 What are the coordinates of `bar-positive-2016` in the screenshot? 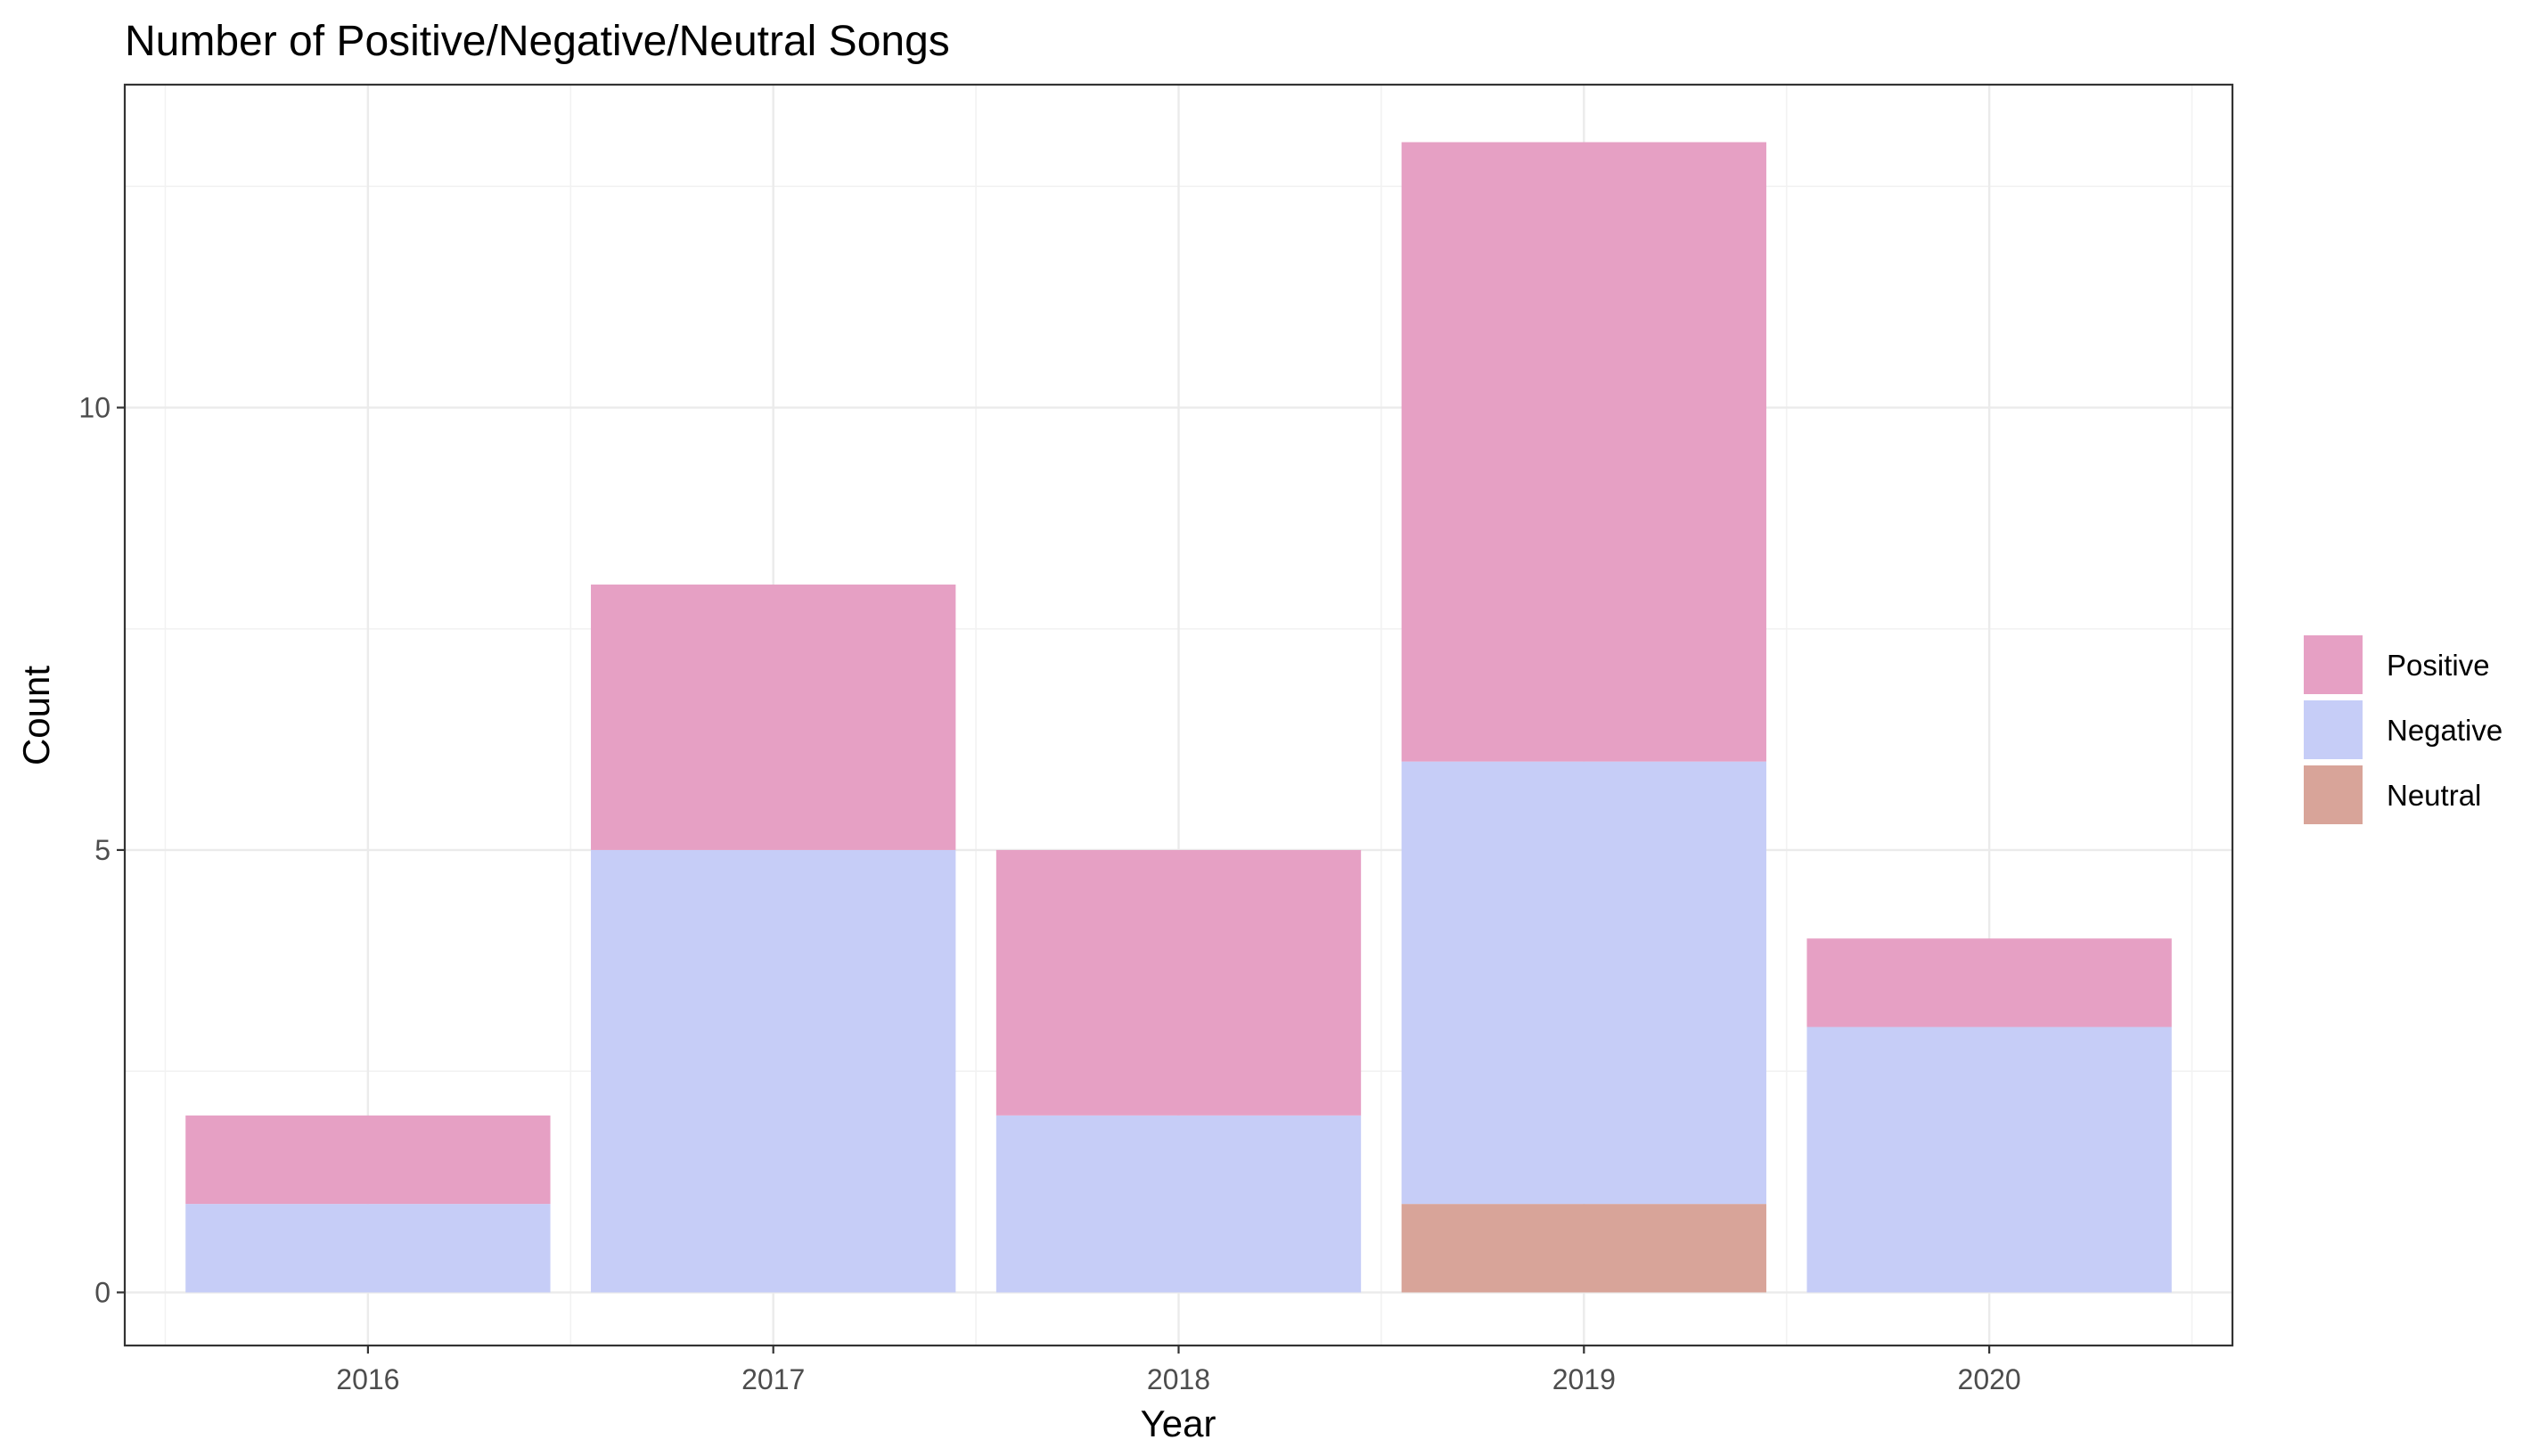 It's located at (368, 1160).